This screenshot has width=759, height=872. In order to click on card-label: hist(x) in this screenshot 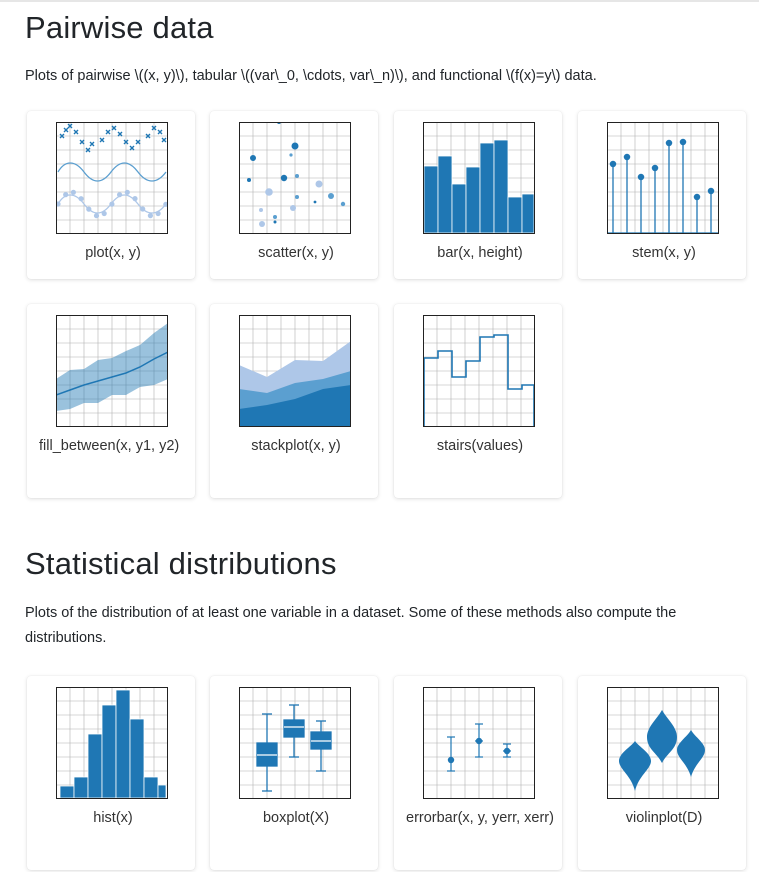, I will do `click(113, 818)`.